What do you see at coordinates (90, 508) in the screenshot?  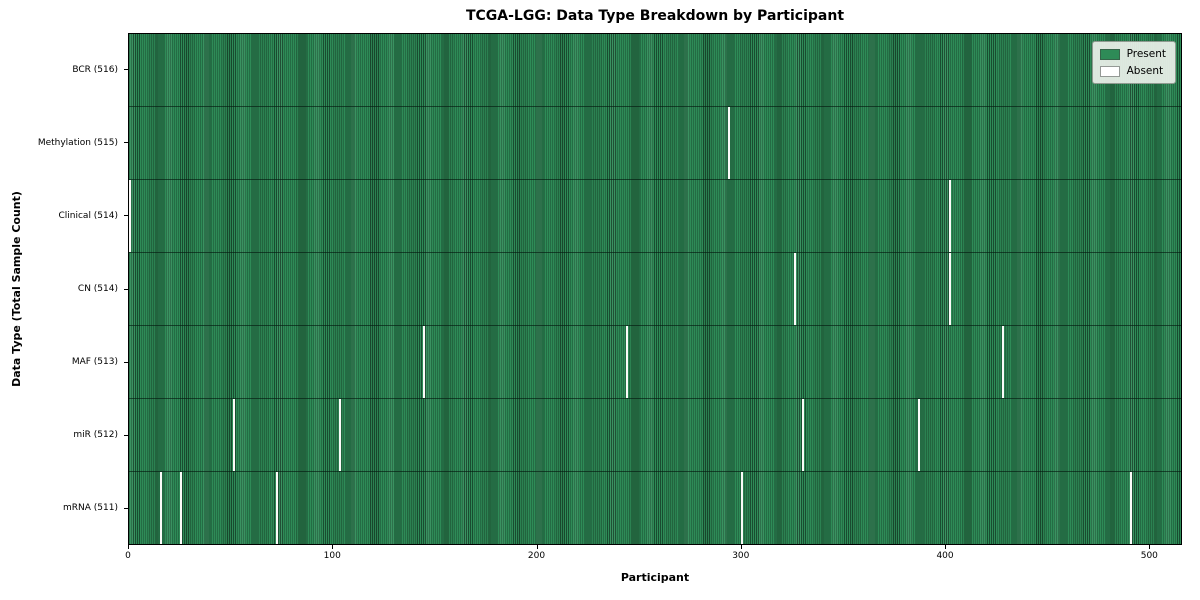 I see `y-tick-label: mRNA (511)` at bounding box center [90, 508].